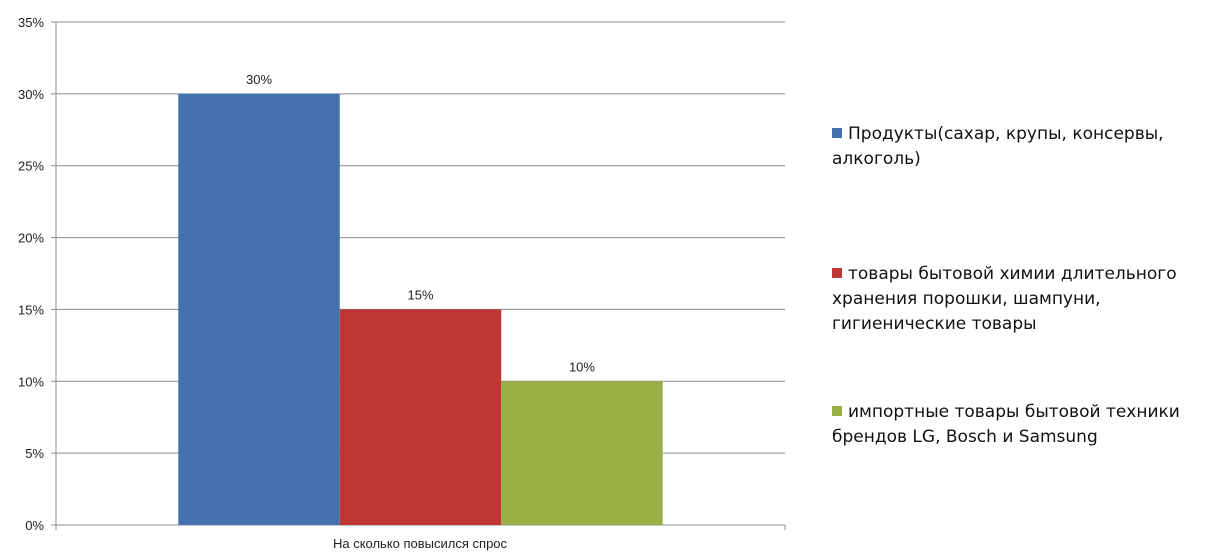 Image resolution: width=1213 pixels, height=553 pixels. What do you see at coordinates (34, 525) in the screenshot?
I see `y-tick-label: 0%` at bounding box center [34, 525].